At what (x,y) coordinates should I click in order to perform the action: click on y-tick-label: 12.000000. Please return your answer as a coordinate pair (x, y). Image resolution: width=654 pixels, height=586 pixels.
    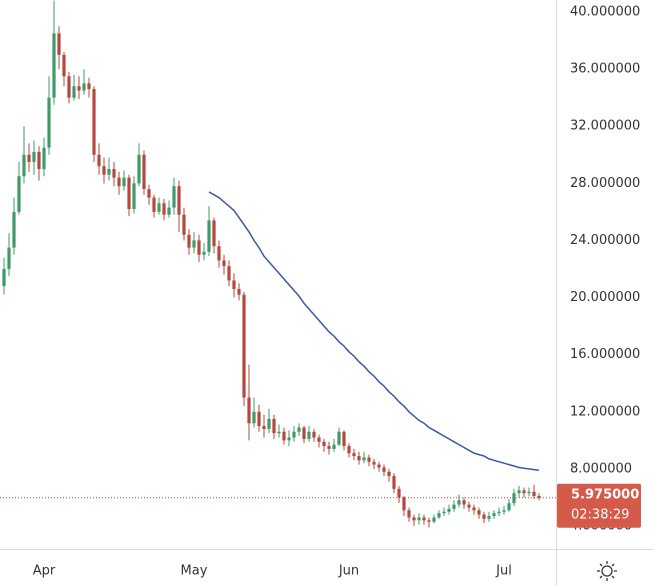
    Looking at the image, I should click on (605, 411).